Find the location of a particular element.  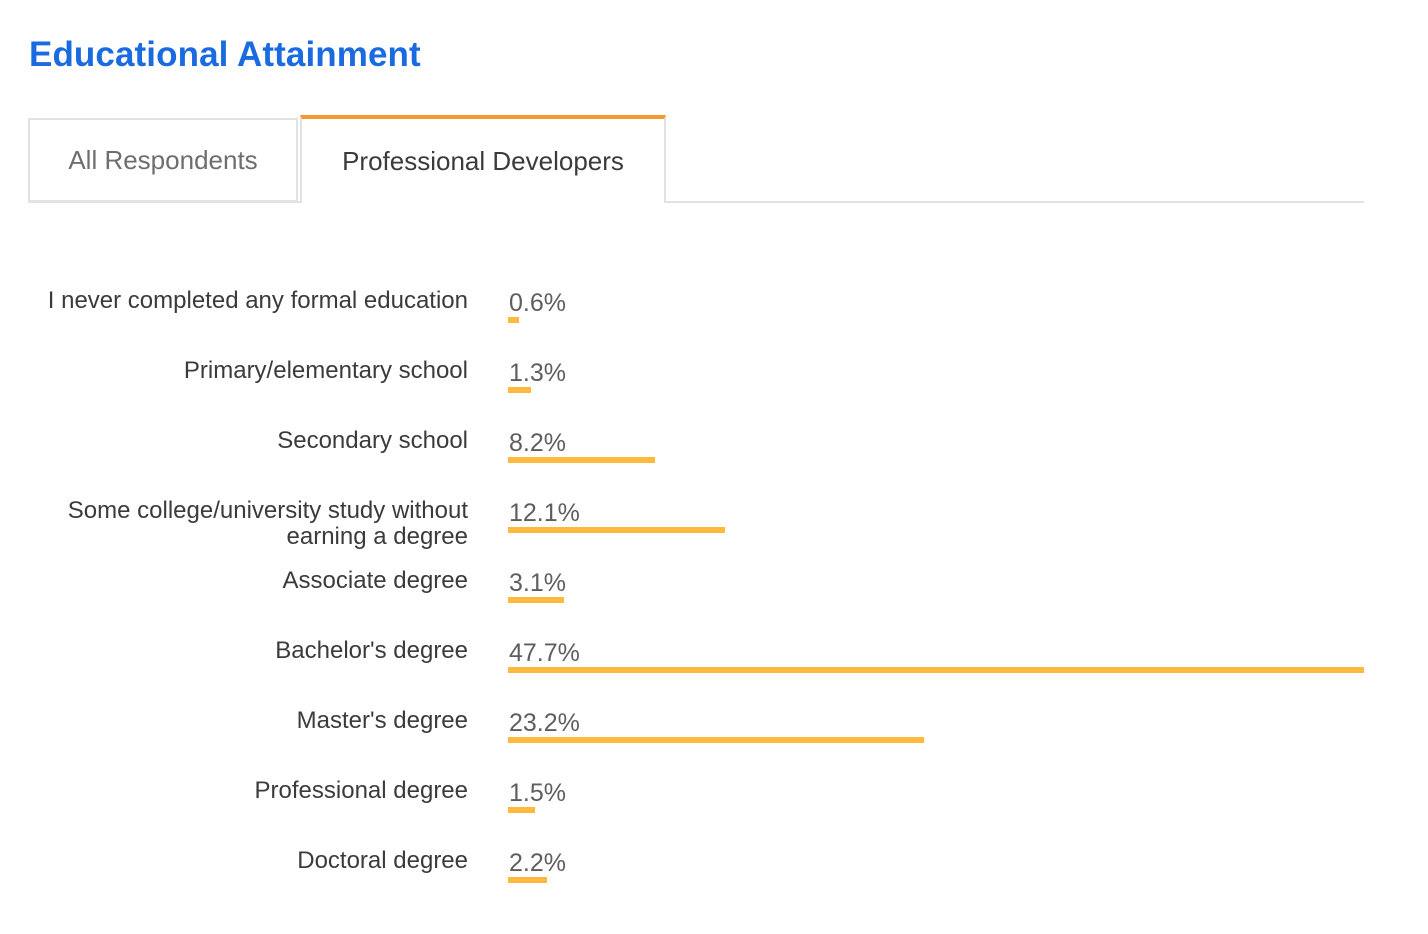

tab-professional-developers: Professional Developers is located at coordinates (483, 159).